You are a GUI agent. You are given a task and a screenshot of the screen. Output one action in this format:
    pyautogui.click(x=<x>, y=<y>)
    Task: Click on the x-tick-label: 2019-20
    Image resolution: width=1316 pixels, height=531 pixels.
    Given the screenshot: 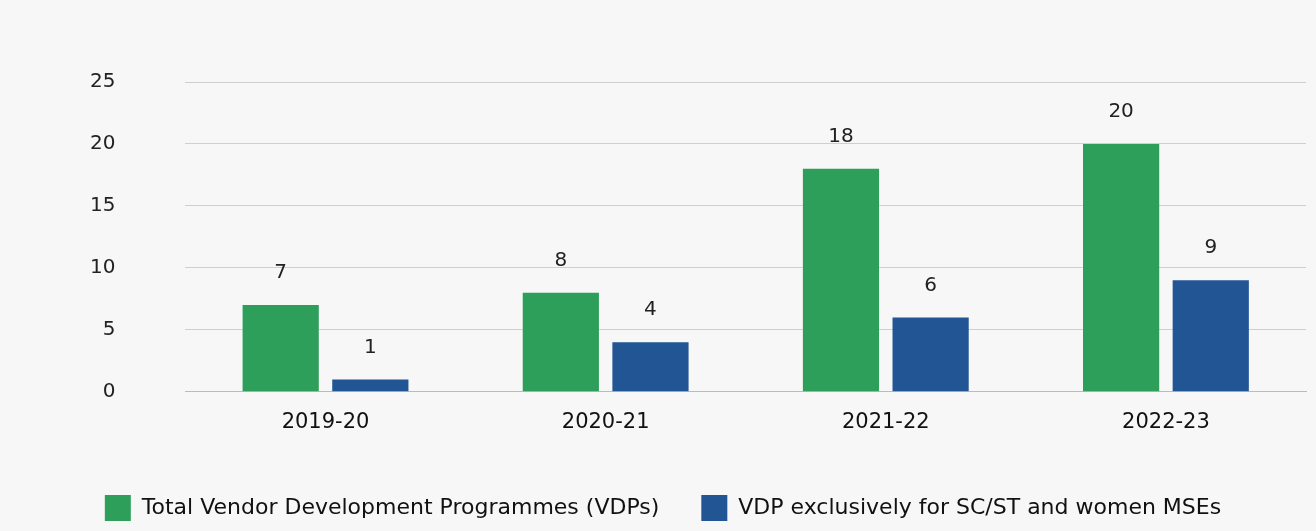 What is the action you would take?
    pyautogui.click(x=325, y=420)
    